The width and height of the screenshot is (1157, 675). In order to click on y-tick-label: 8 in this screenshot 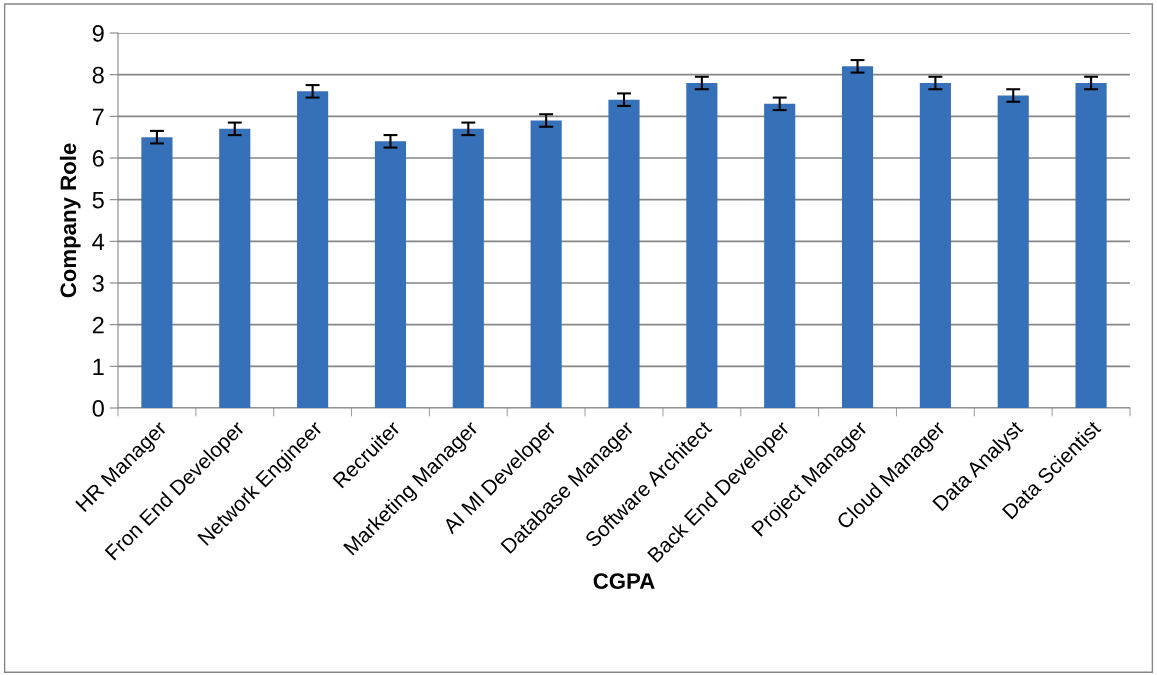, I will do `click(98, 75)`.